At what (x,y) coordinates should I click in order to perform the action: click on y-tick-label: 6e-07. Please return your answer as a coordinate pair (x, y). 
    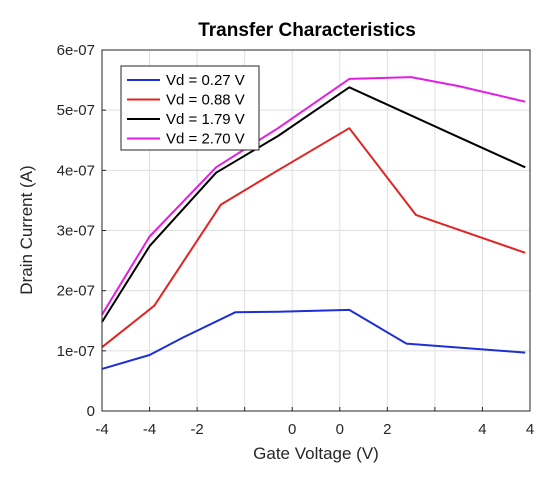
    Looking at the image, I should click on (76, 50).